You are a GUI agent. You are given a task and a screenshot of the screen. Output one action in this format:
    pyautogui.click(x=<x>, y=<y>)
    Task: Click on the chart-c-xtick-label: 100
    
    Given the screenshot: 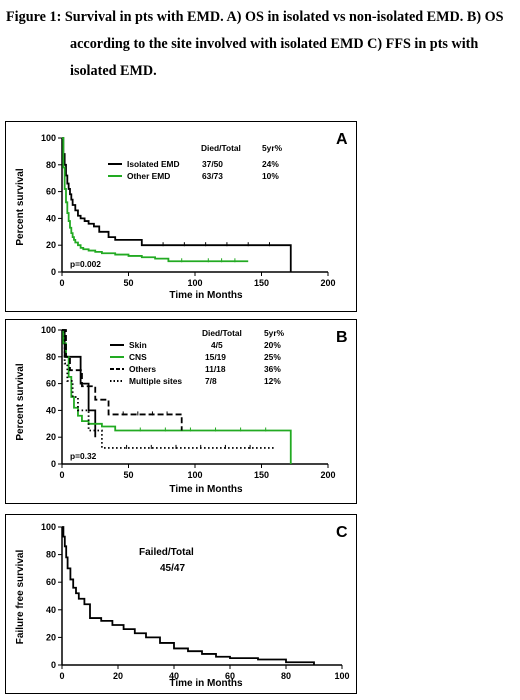 What is the action you would take?
    pyautogui.click(x=341, y=676)
    